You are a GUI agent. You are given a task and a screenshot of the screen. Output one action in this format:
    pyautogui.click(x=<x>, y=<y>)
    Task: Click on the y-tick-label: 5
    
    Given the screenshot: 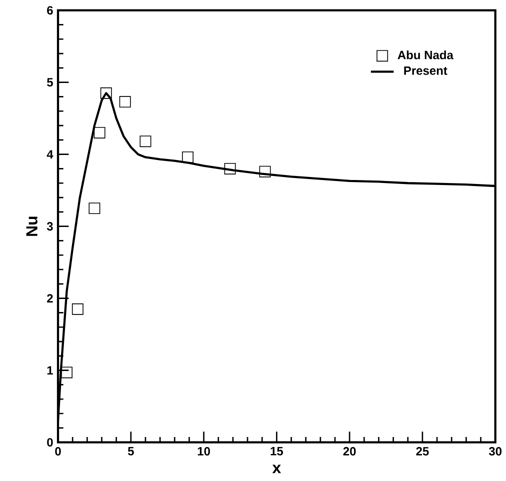 What is the action you would take?
    pyautogui.click(x=50, y=82)
    